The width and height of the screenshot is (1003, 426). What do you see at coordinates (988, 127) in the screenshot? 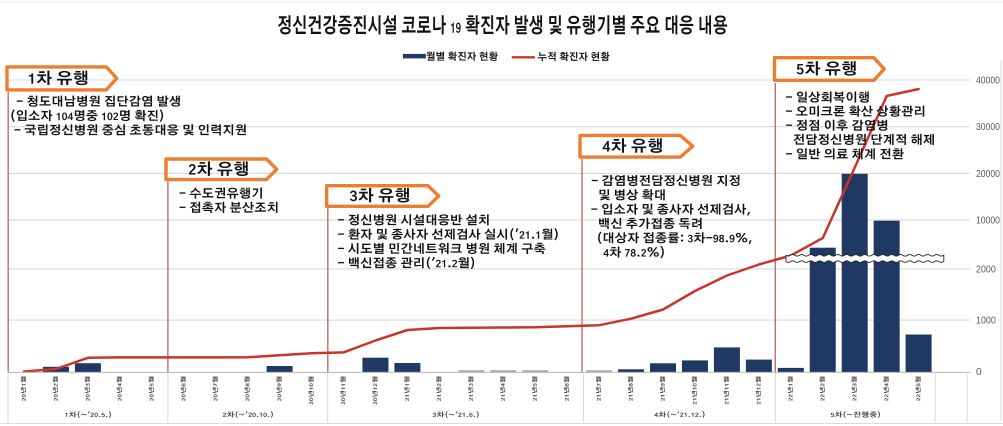
I see `svg-text: 30000` at bounding box center [988, 127].